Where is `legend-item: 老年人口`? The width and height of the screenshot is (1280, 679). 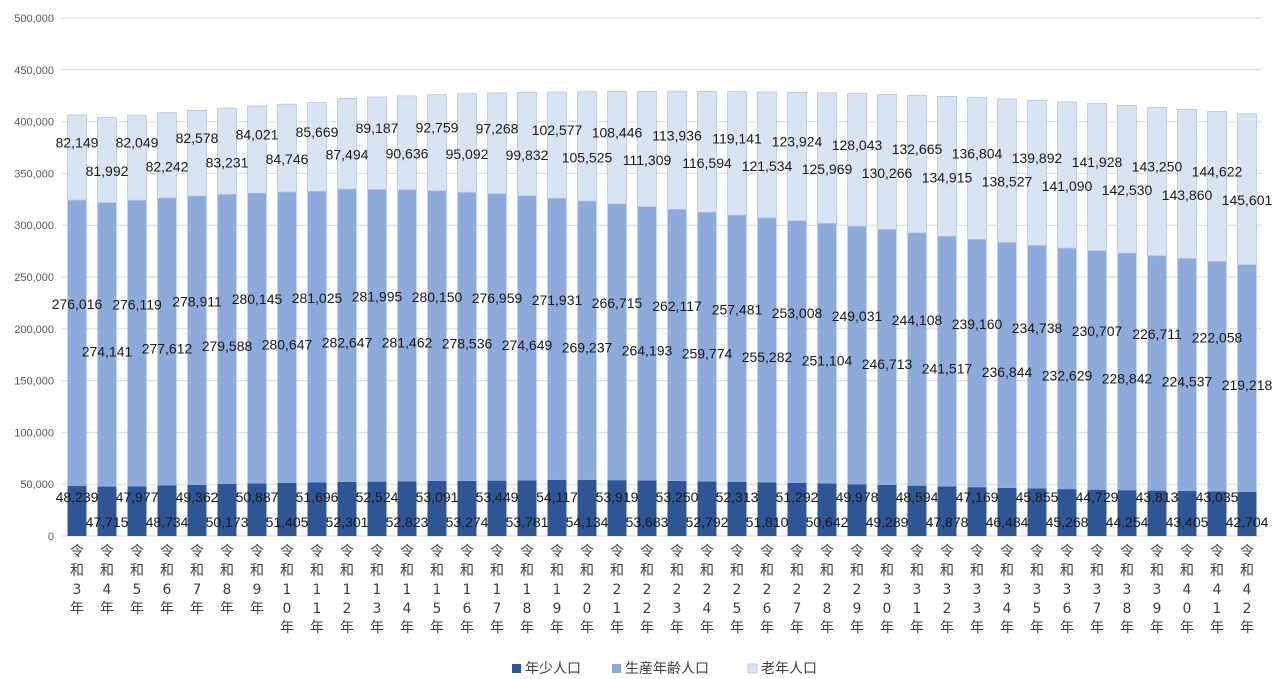 legend-item: 老年人口 is located at coordinates (782, 669).